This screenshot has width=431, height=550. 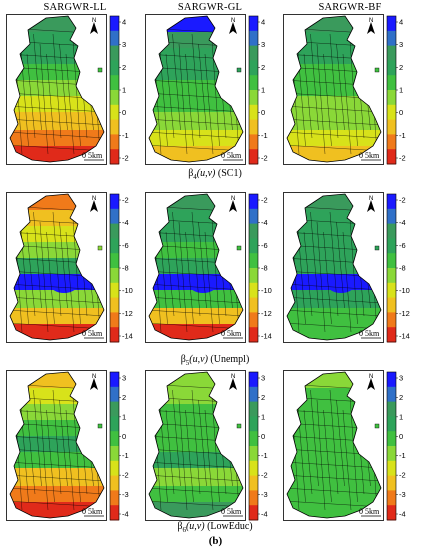 I want to click on row-label-beta6: β6(u,v) (LowEduc), so click(x=215, y=527).